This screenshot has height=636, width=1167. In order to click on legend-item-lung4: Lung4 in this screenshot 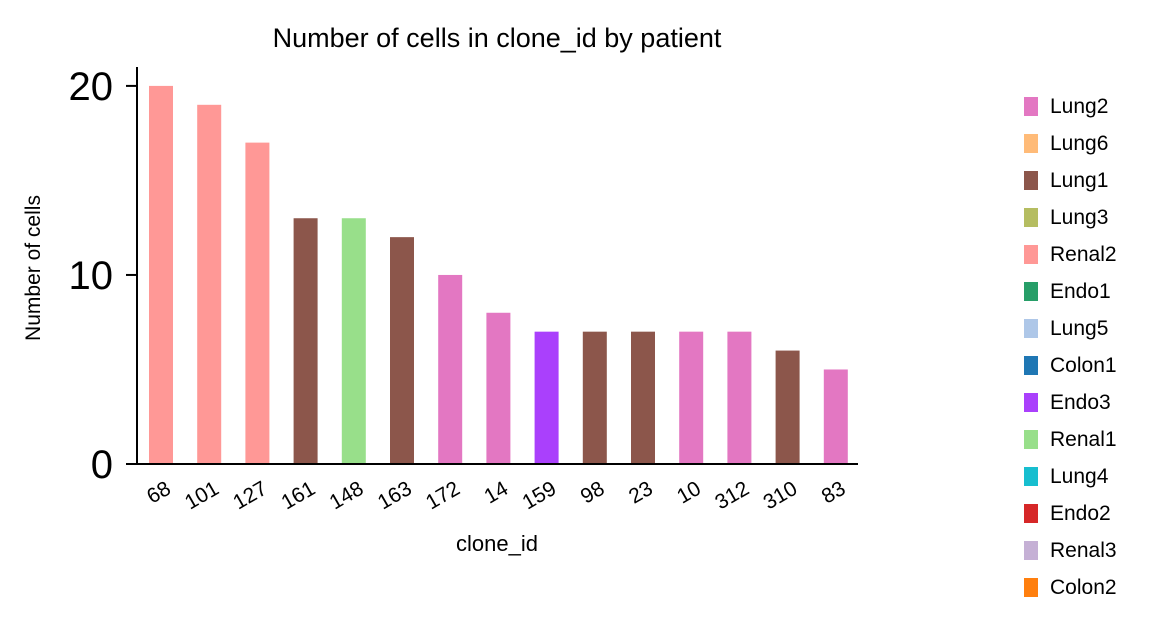, I will do `click(1070, 476)`.